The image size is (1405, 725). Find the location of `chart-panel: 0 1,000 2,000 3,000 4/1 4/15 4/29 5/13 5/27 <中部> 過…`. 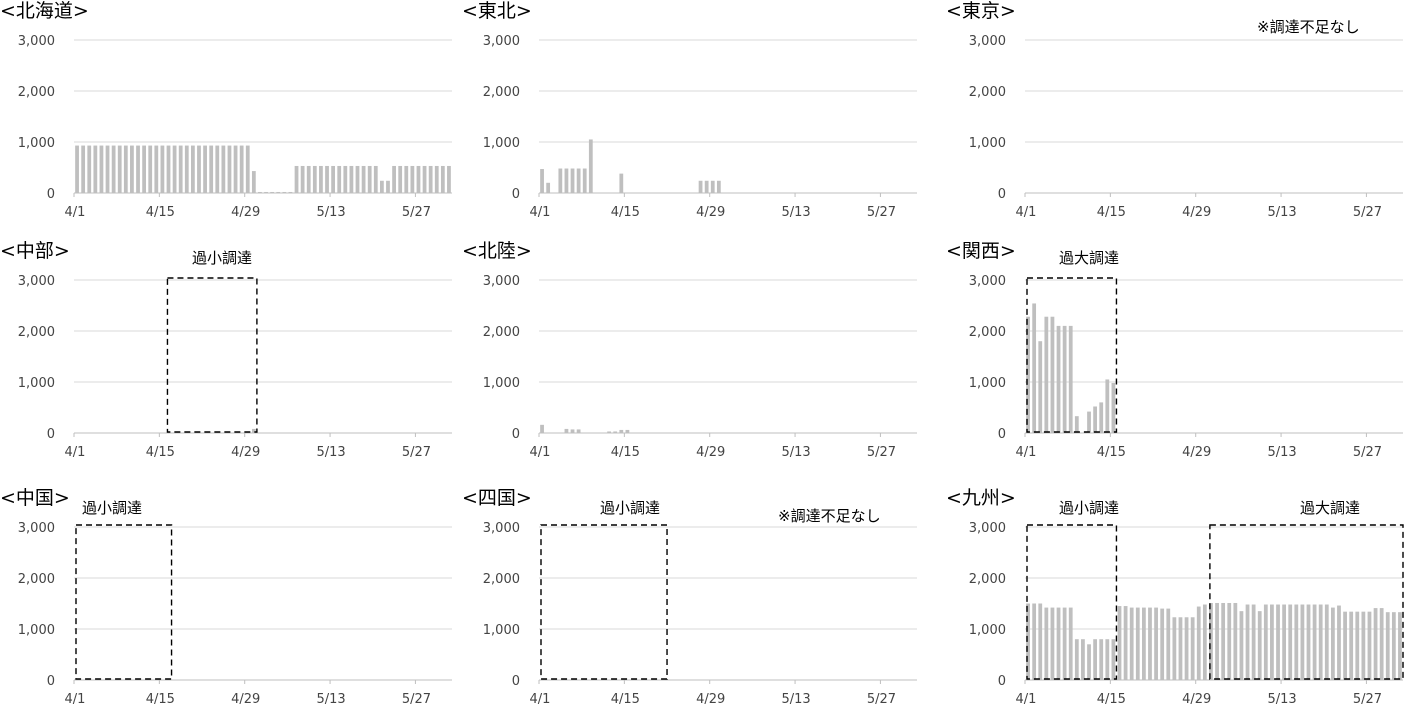

chart-panel: 0 1,000 2,000 3,000 4/1 4/15 4/29 5/13 5/27 <中部> 過… is located at coordinates (232, 359).